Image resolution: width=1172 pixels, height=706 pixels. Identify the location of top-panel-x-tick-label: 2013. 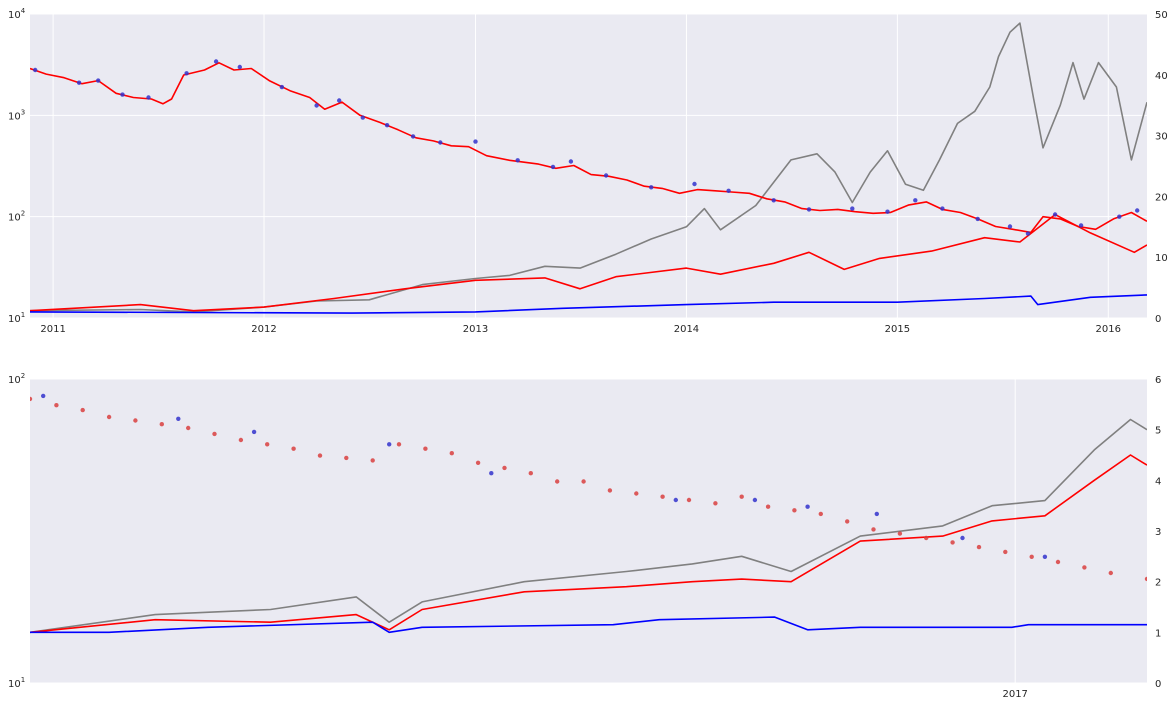
(475, 329).